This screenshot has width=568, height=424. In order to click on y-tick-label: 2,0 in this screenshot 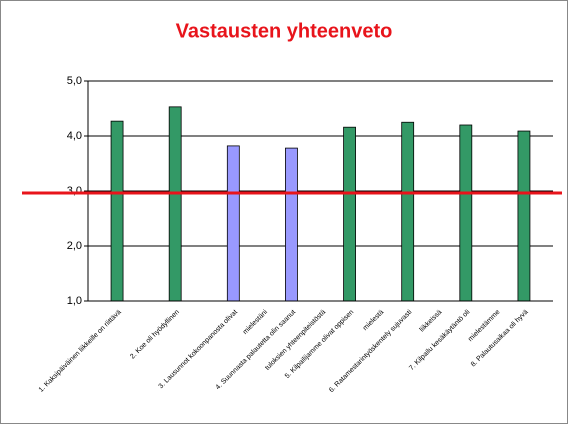, I will do `click(74, 246)`.